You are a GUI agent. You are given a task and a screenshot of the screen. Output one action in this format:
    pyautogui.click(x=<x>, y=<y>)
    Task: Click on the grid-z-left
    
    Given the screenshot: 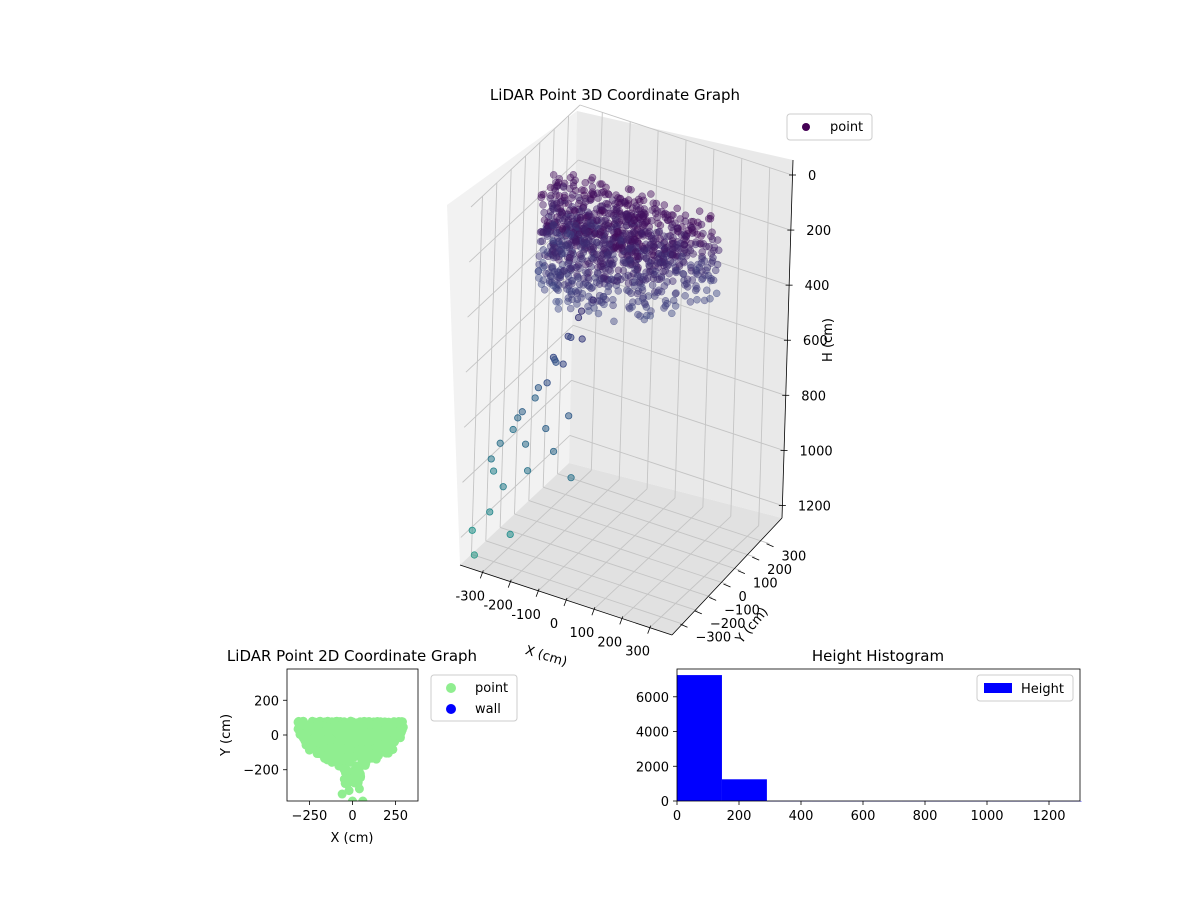 What is the action you would take?
    pyautogui.click(x=524, y=211)
    